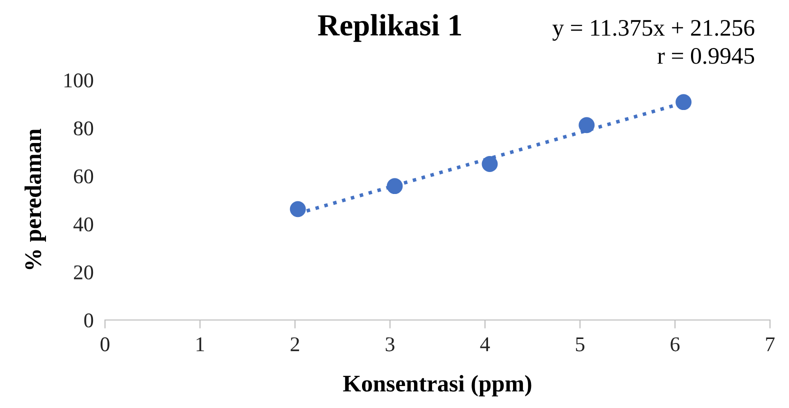  What do you see at coordinates (84, 176) in the screenshot?
I see `y-tick-label: 60` at bounding box center [84, 176].